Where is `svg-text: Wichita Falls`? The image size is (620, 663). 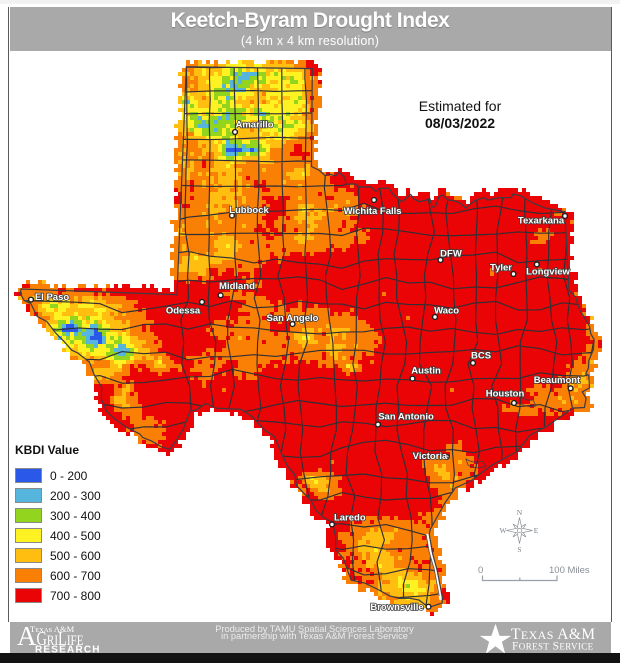 svg-text: Wichita Falls is located at coordinates (373, 211).